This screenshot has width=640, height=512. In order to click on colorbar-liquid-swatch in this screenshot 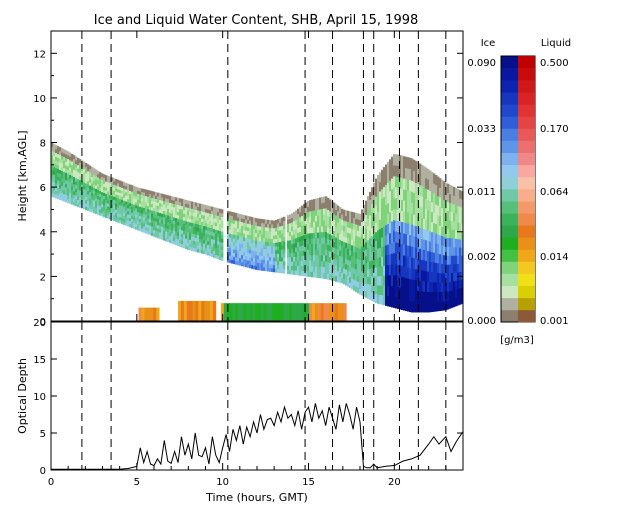, I will do `click(526, 183)`.